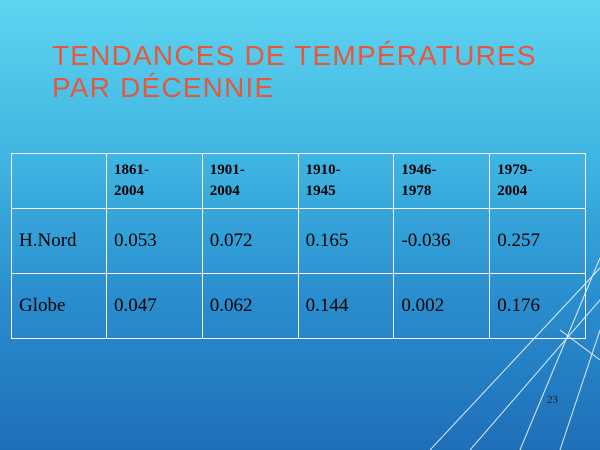  Describe the element at coordinates (442, 306) in the screenshot. I see `table-cell: 0.002` at that location.